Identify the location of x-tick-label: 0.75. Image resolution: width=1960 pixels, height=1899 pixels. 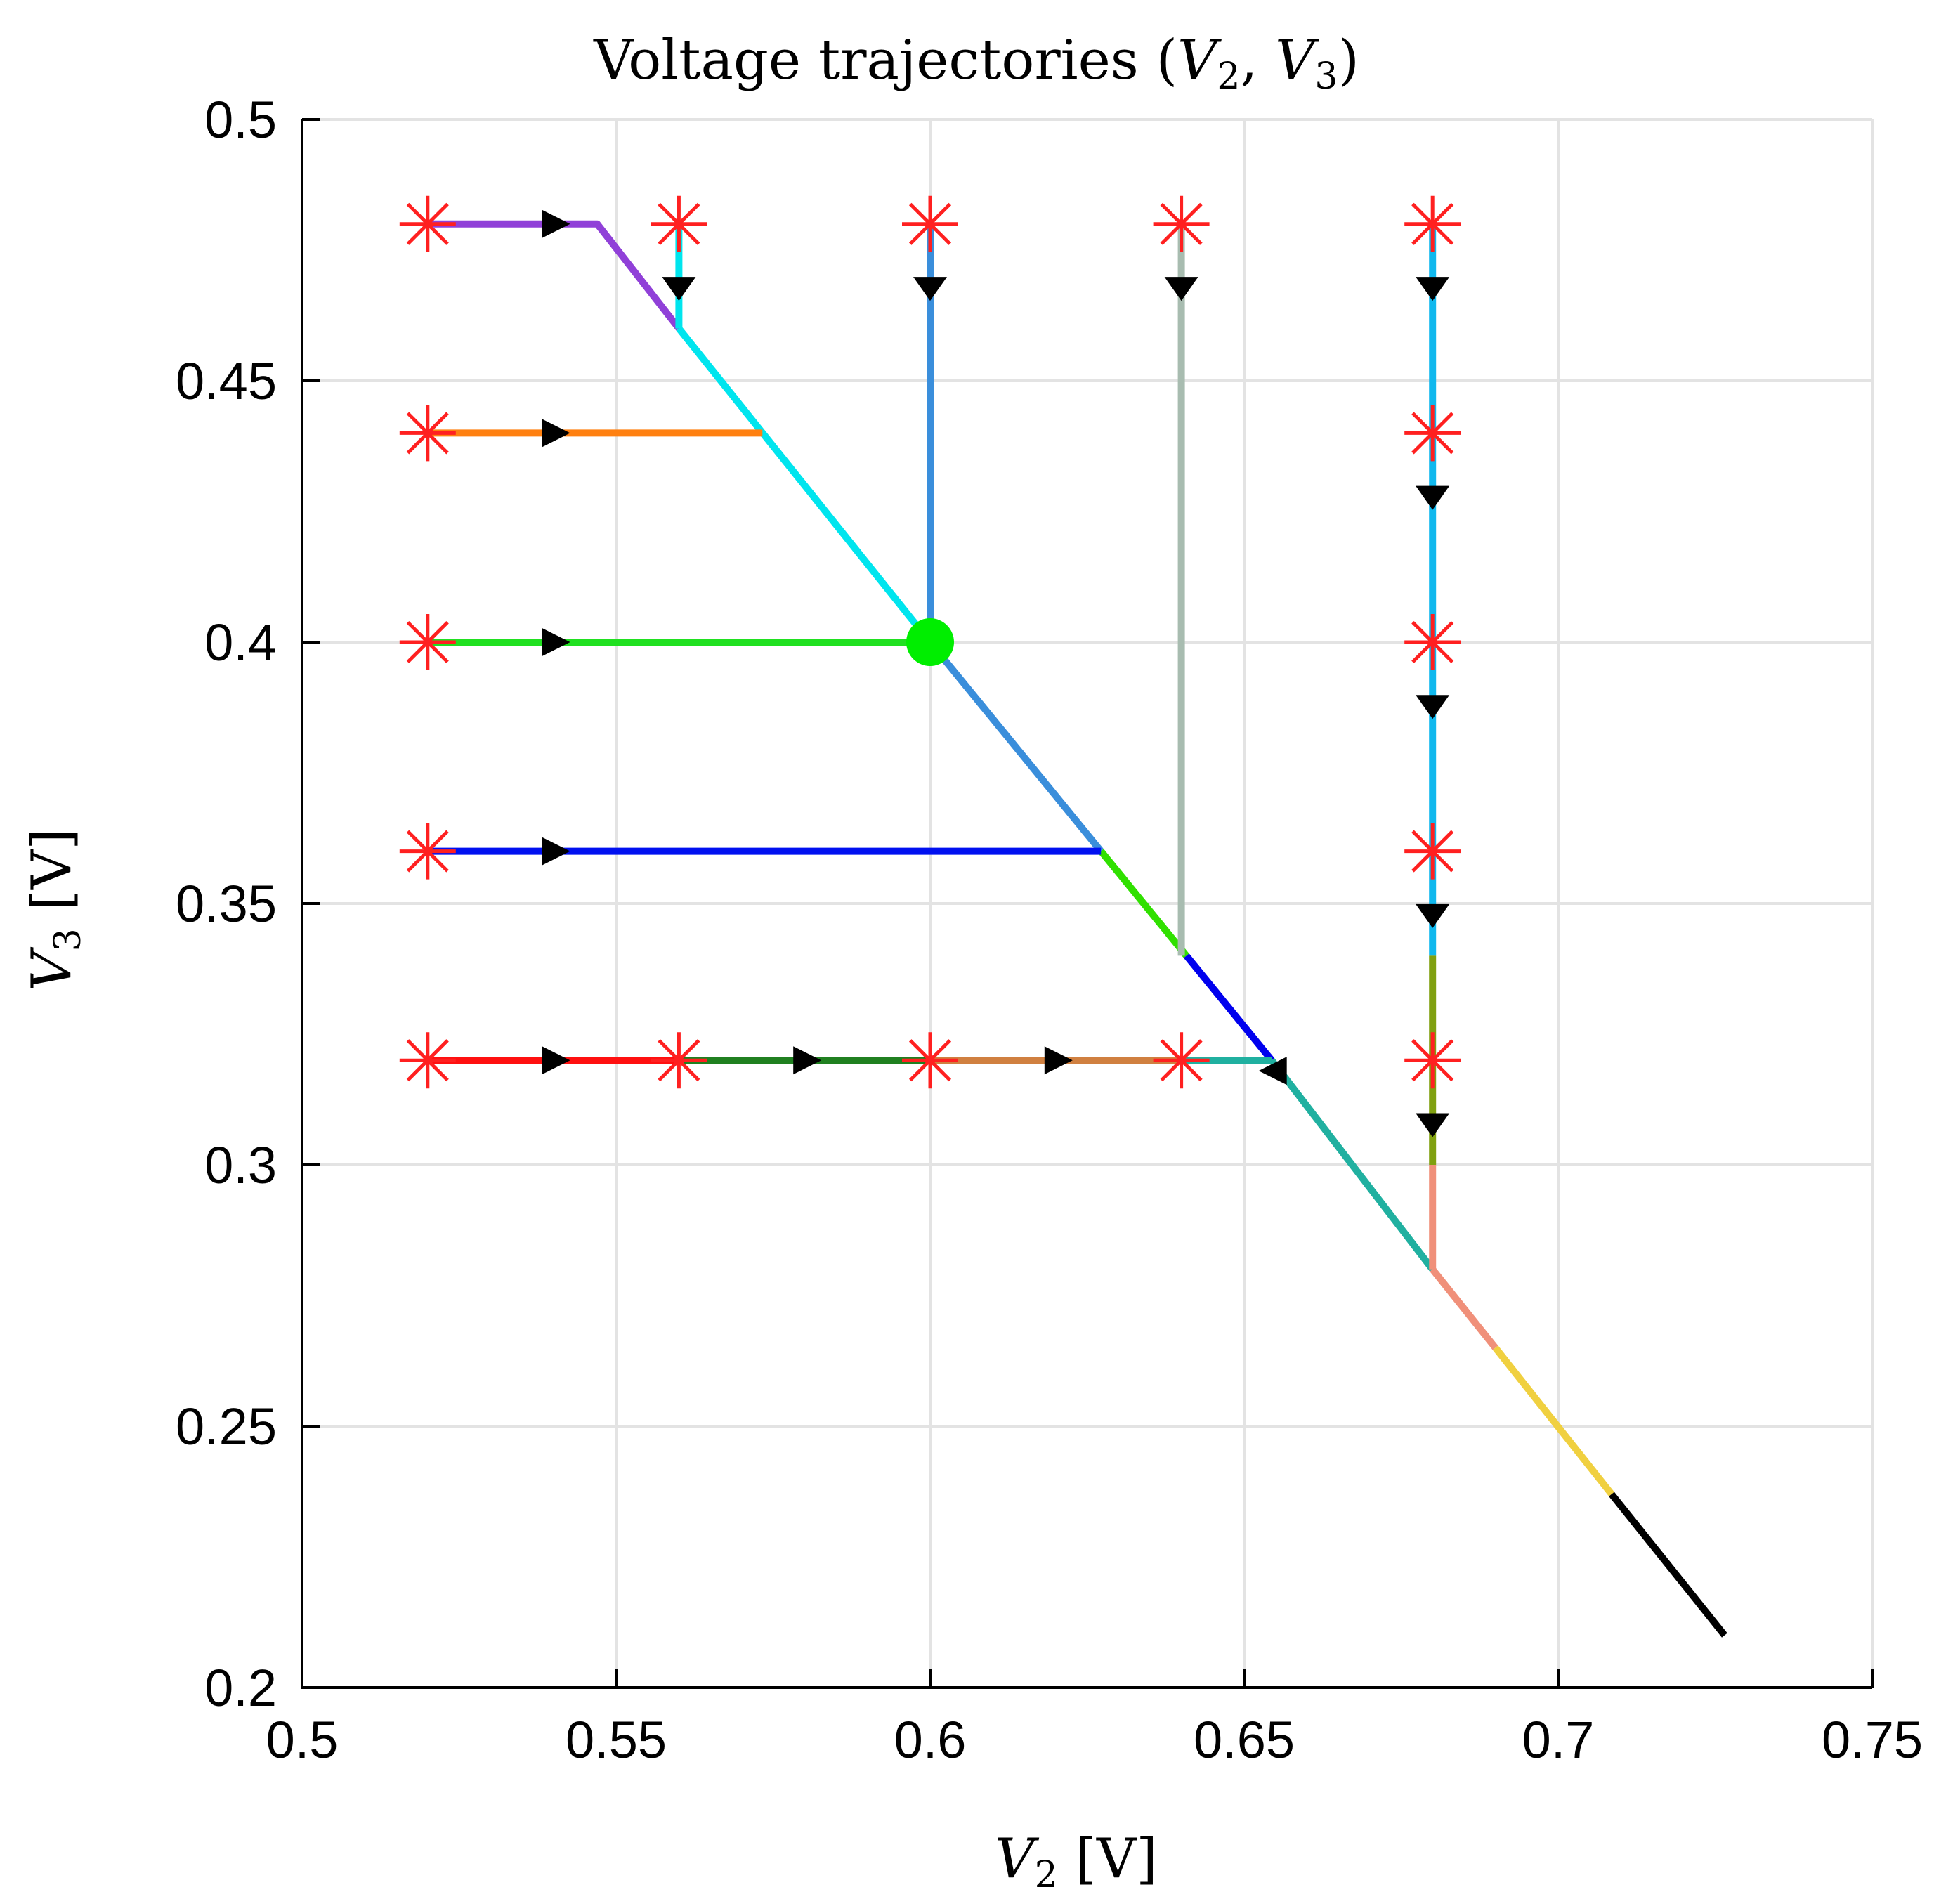
(1873, 1740).